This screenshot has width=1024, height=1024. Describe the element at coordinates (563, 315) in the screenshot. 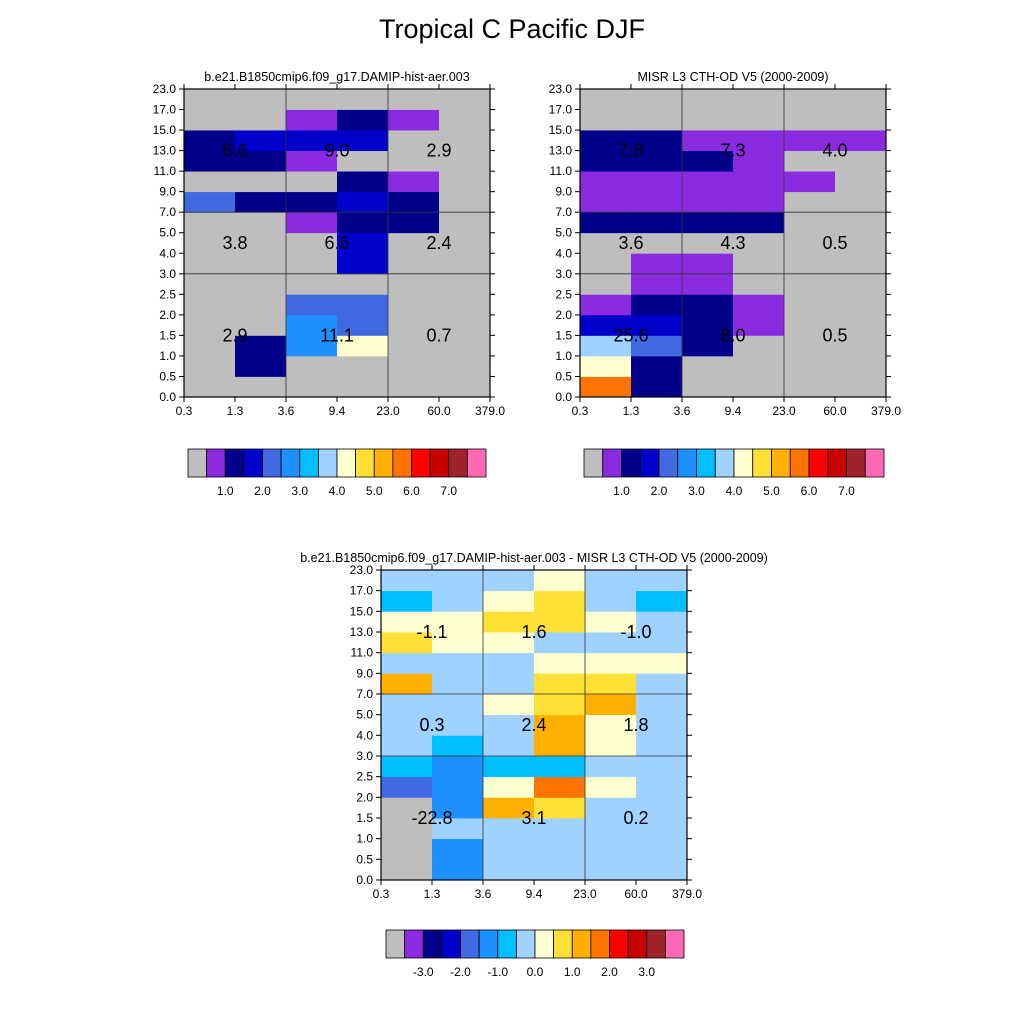

I see `y-tick-label: 2.0` at that location.